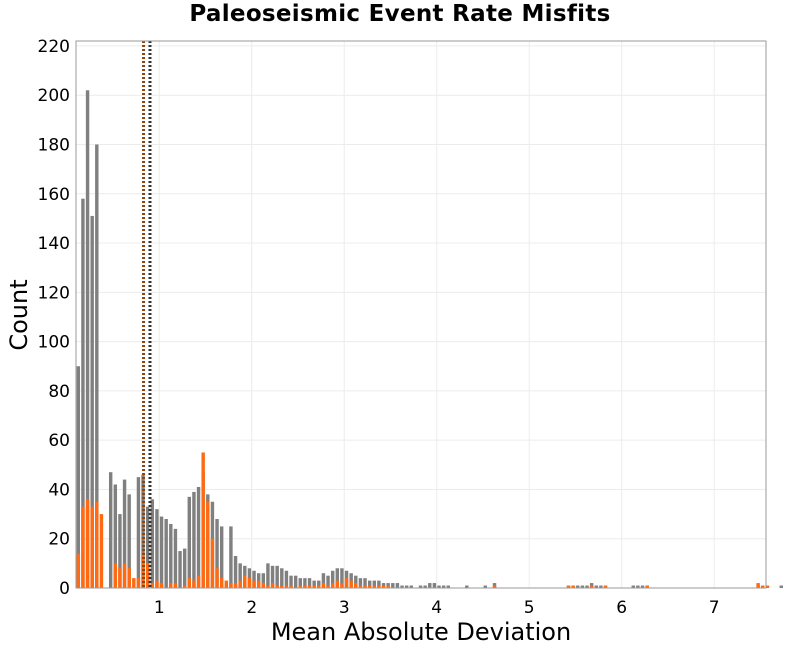  Describe the element at coordinates (54, 195) in the screenshot. I see `y-tick-label: 160` at that location.